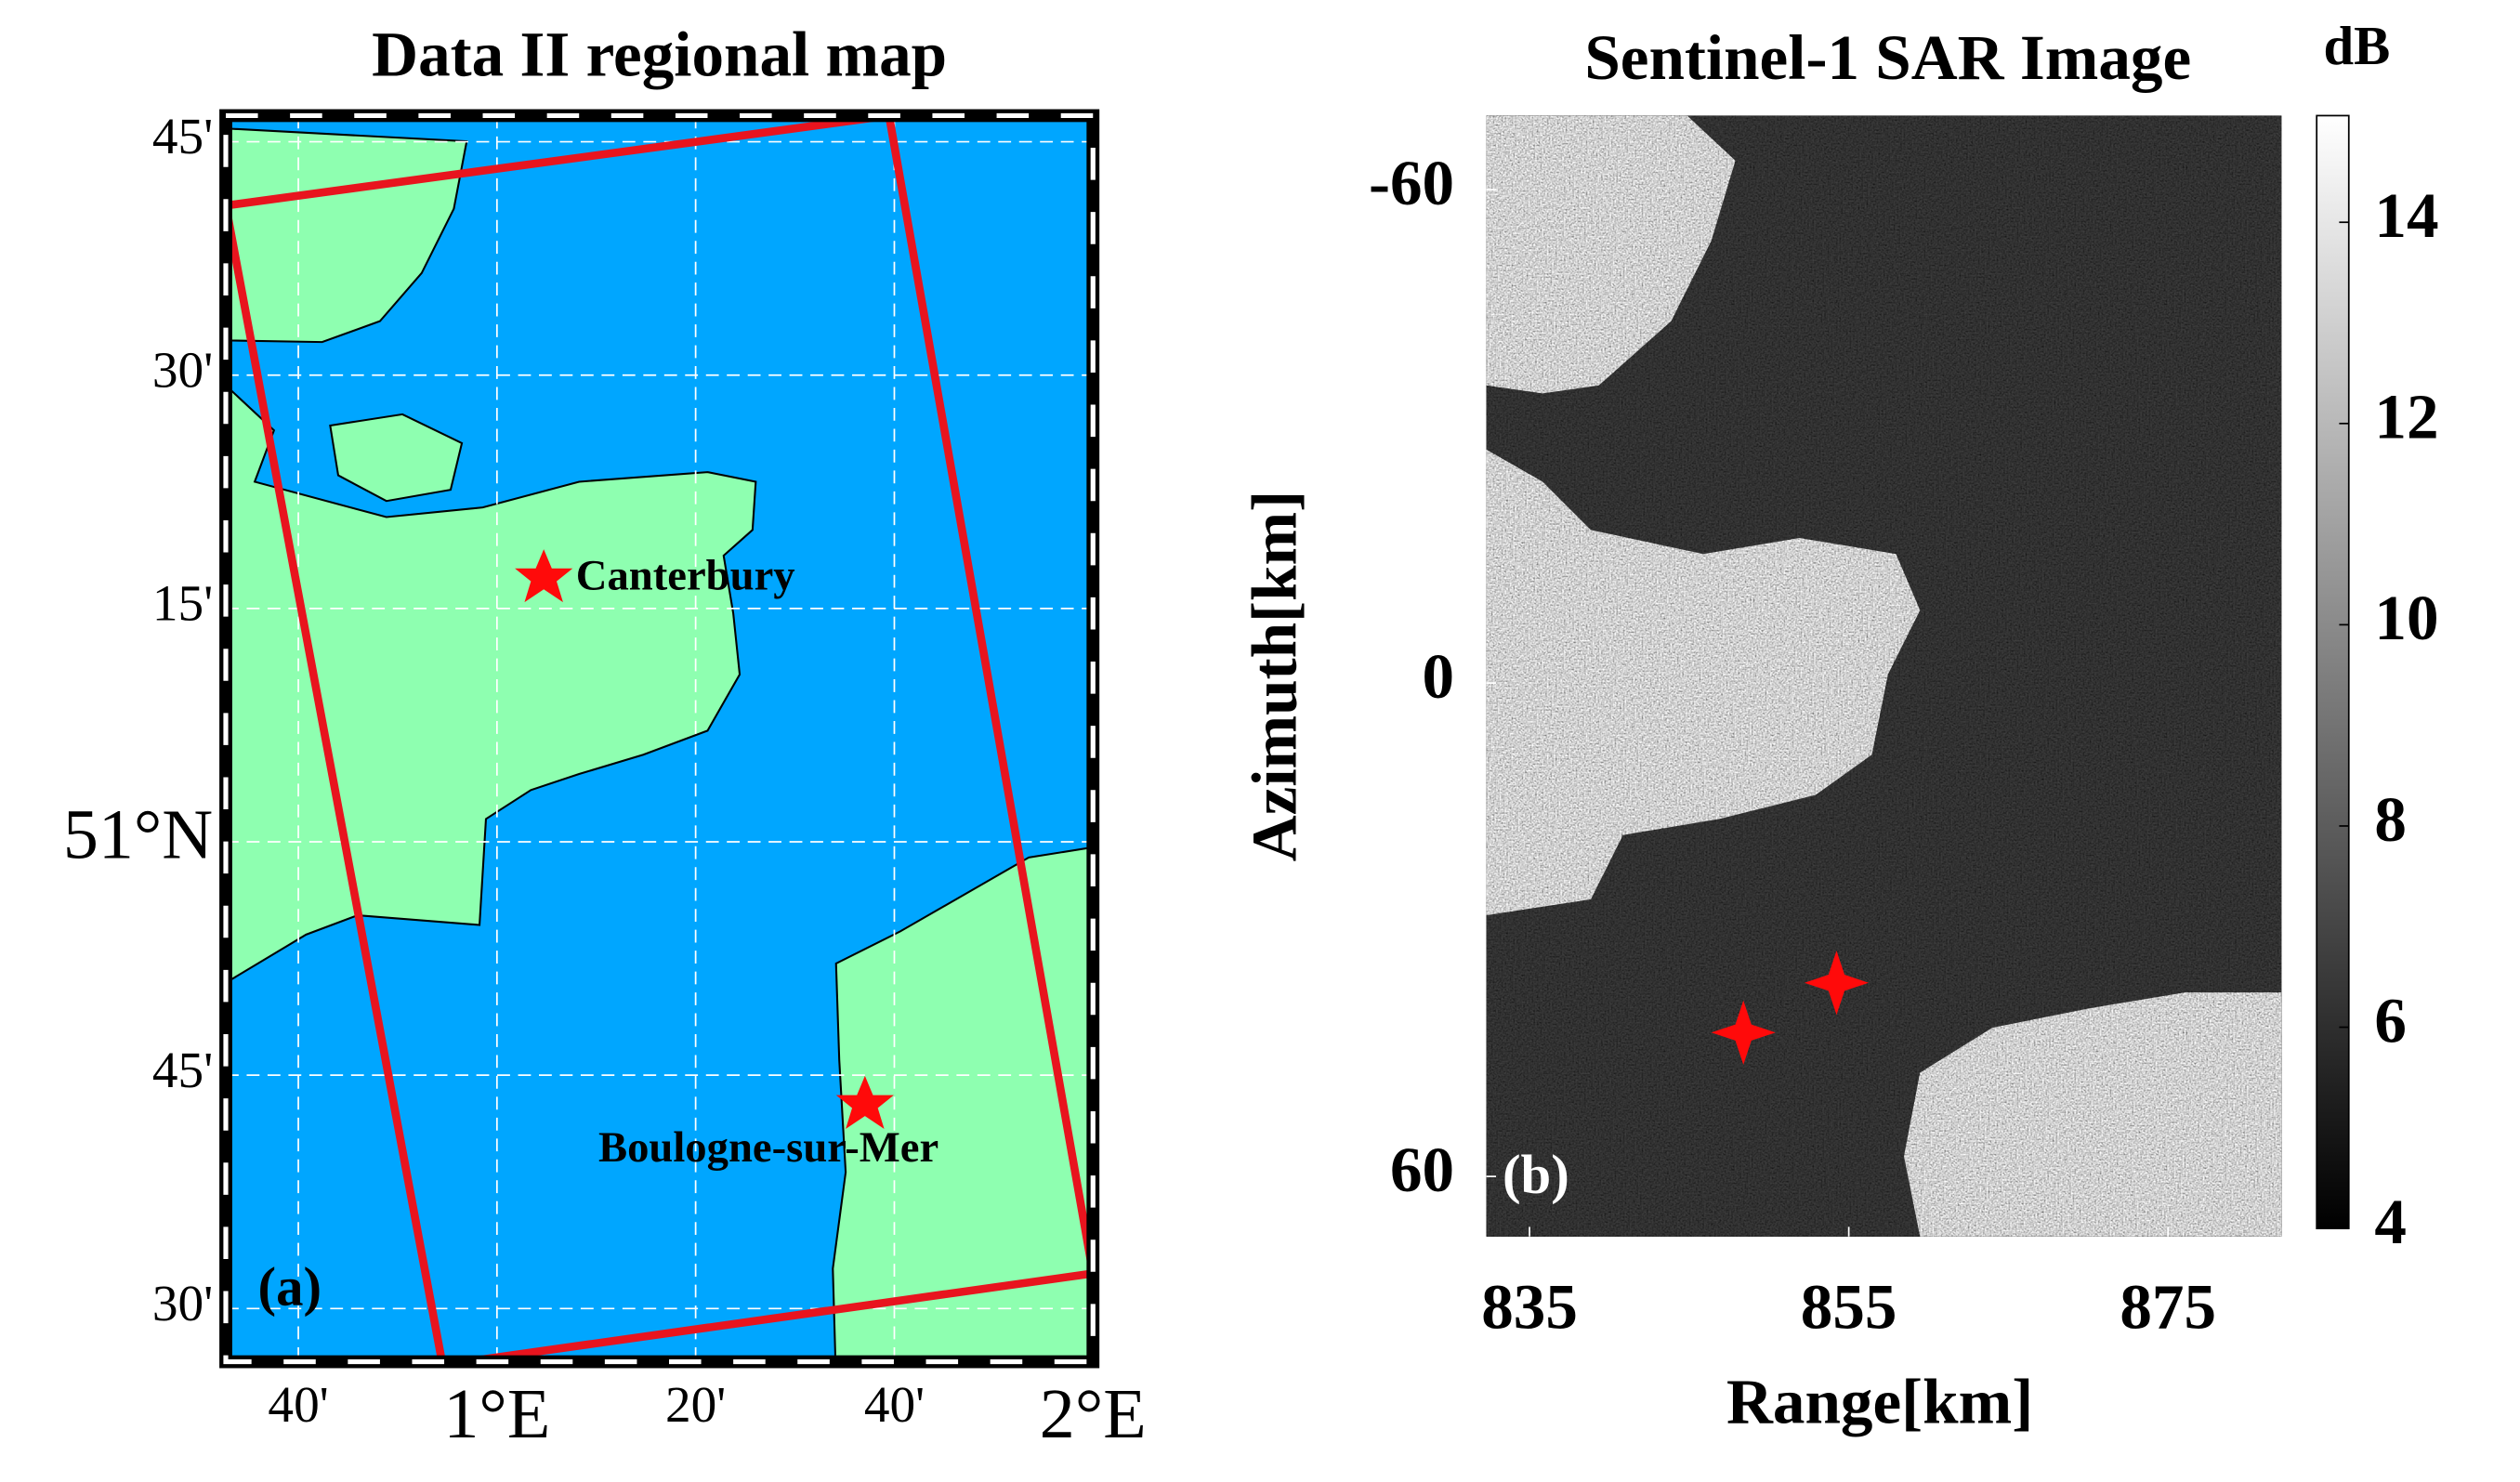  I want to click on x-tick-label: 875, so click(2168, 1307).